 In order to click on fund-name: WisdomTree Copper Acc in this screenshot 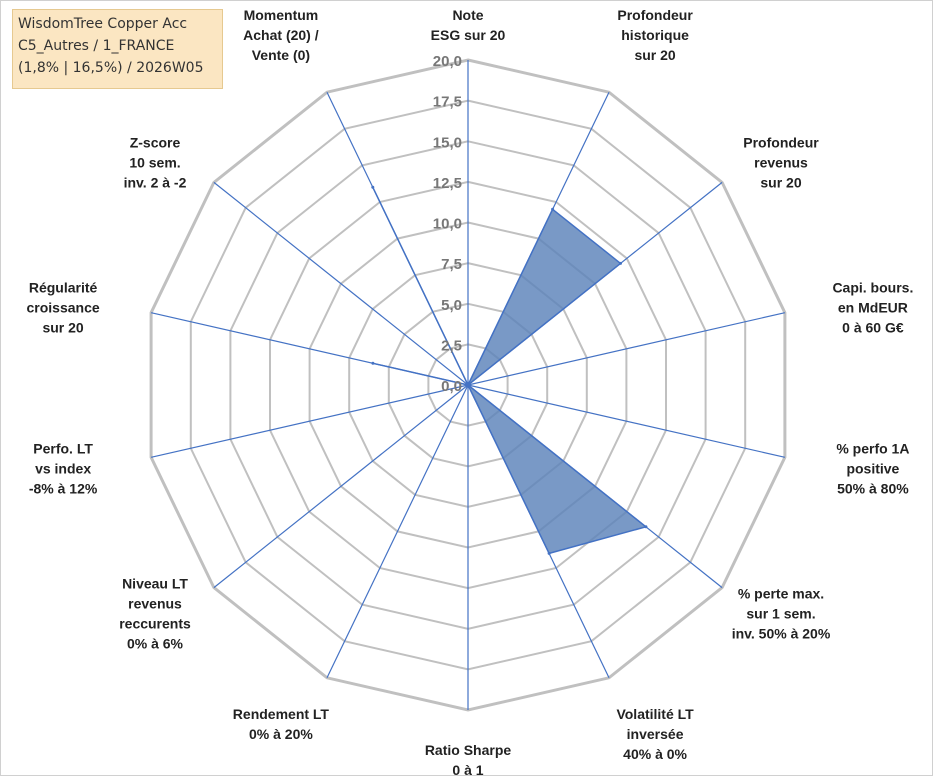, I will do `click(103, 24)`.